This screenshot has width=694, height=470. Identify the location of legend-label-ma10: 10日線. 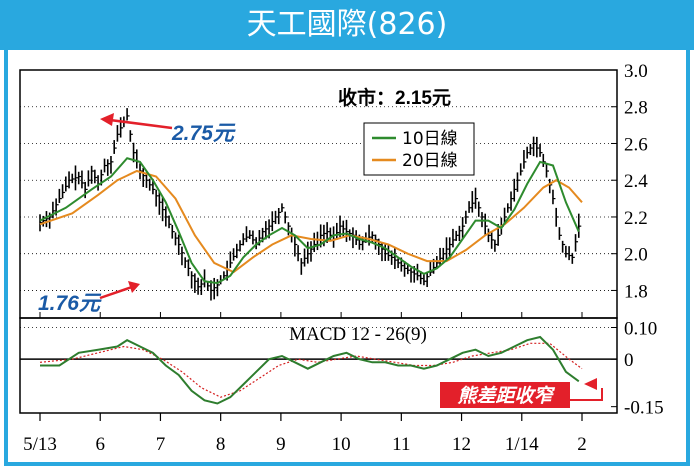
(430, 139).